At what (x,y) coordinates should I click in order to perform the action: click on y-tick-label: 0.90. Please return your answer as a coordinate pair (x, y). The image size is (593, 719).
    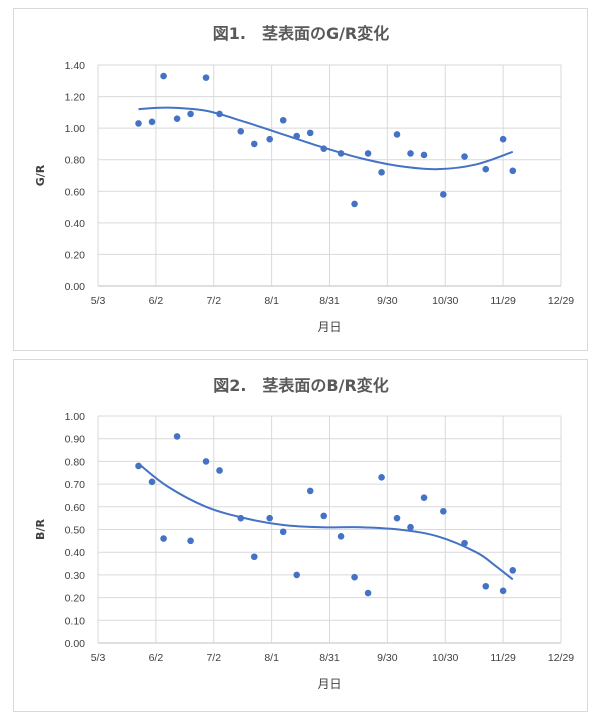
    Looking at the image, I should click on (75, 440).